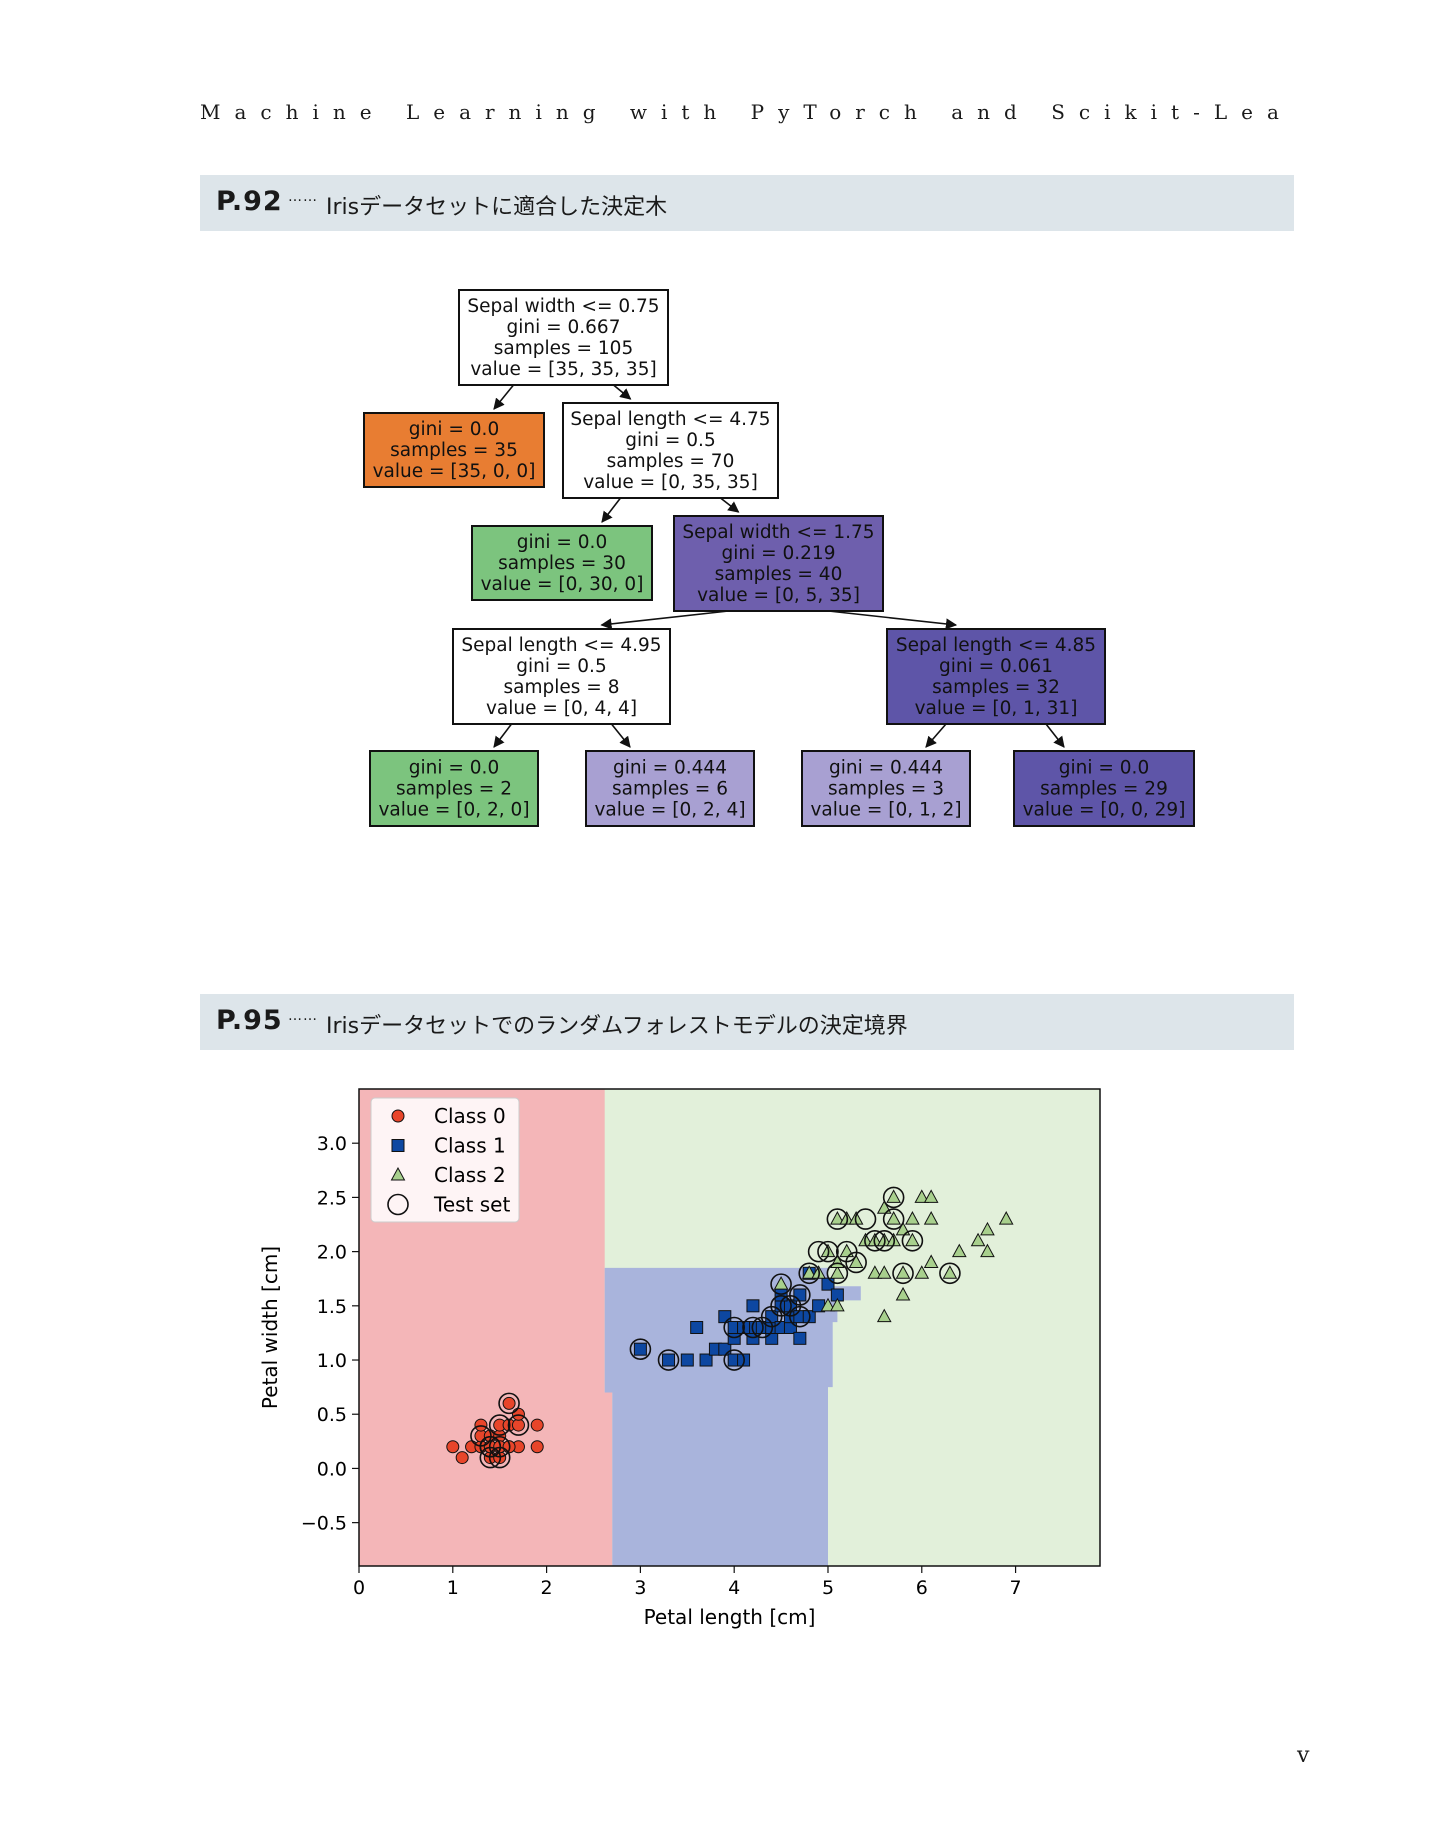 The height and width of the screenshot is (1827, 1433). Describe the element at coordinates (669, 810) in the screenshot. I see `tree-node-text: value = [0, 2, 4]` at that location.